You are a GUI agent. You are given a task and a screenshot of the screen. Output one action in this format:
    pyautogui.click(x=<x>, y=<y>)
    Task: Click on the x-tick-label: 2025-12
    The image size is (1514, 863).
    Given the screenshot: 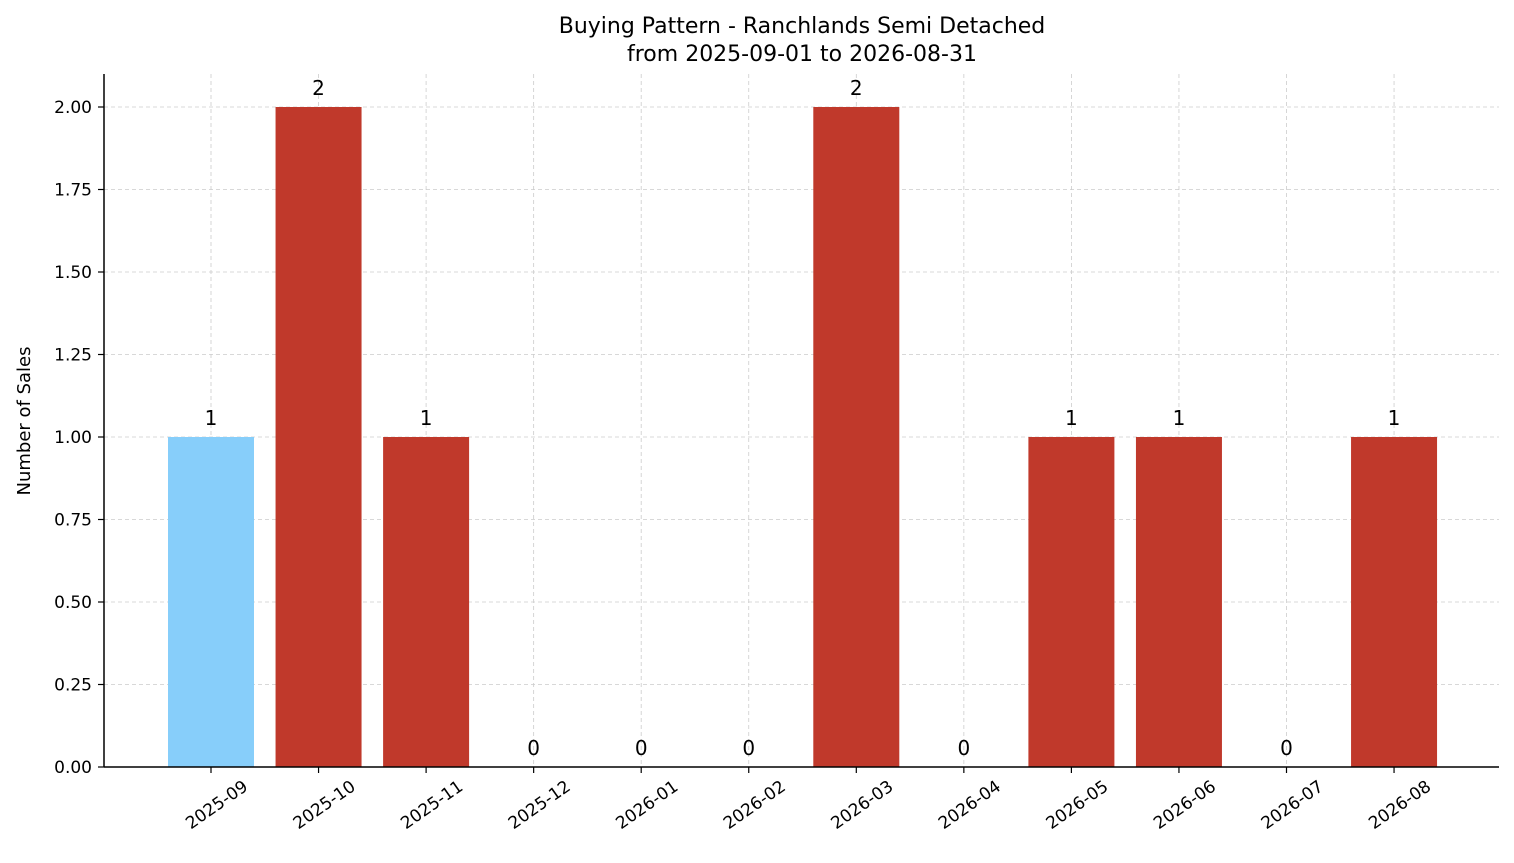 What is the action you would take?
    pyautogui.click(x=540, y=805)
    